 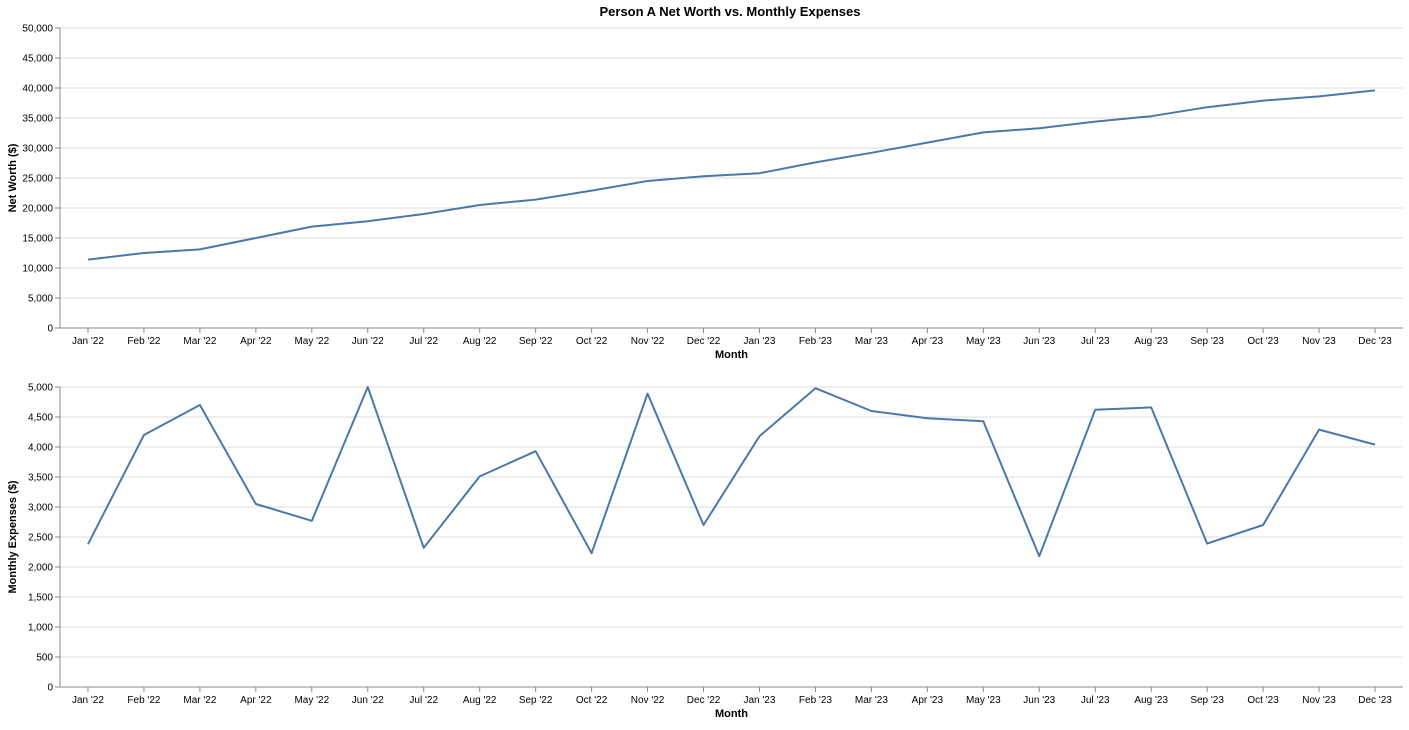 What do you see at coordinates (730, 11) in the screenshot?
I see `chart-title: Person A Net Worth vs. Monthly Expenses` at bounding box center [730, 11].